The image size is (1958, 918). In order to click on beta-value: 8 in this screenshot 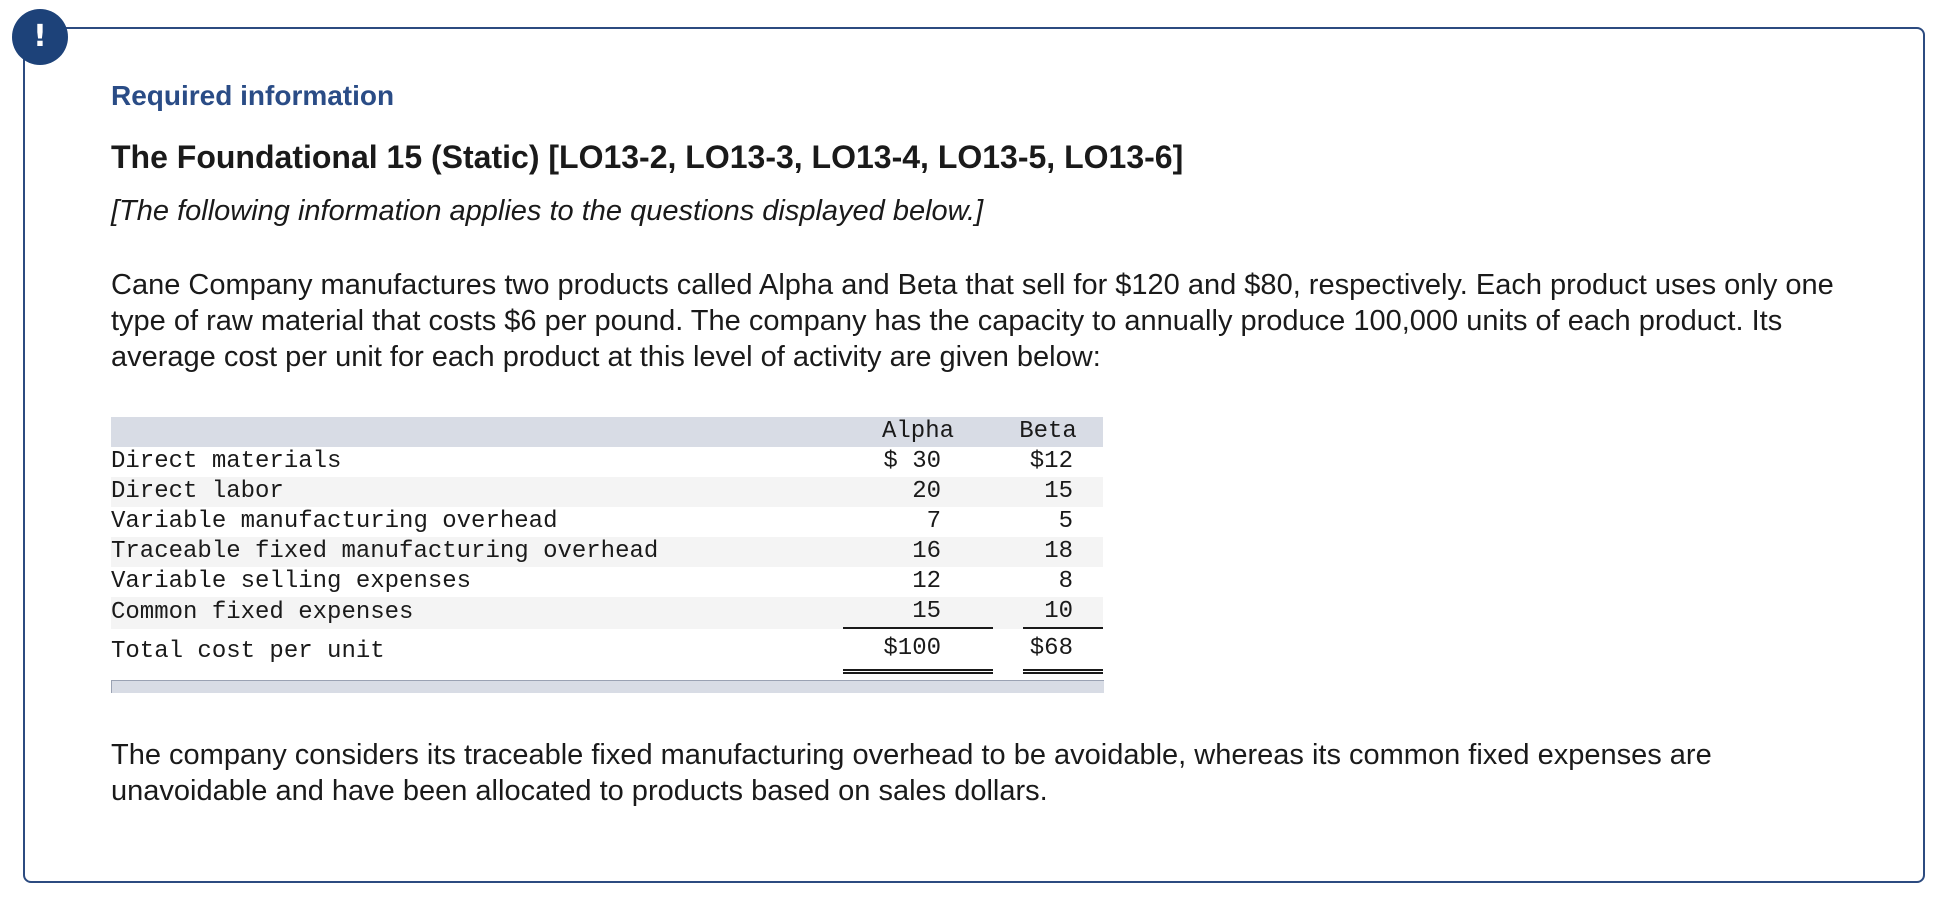, I will do `click(1065, 581)`.